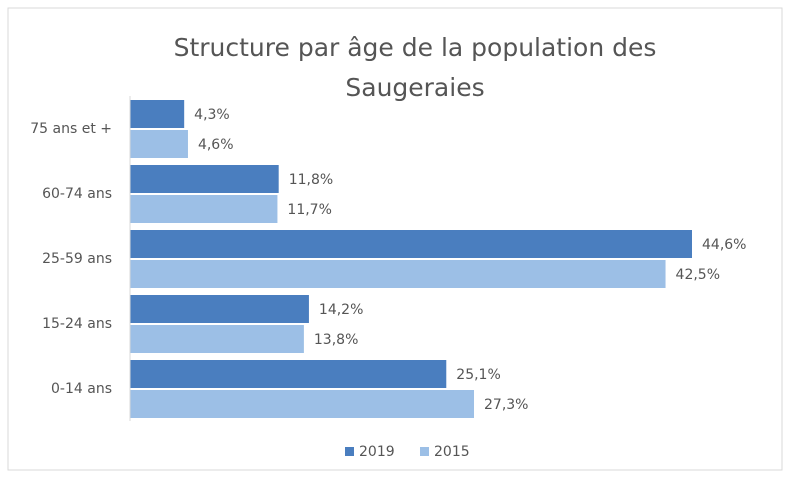 This screenshot has width=790, height=480. I want to click on value-label: 42,5%, so click(698, 275).